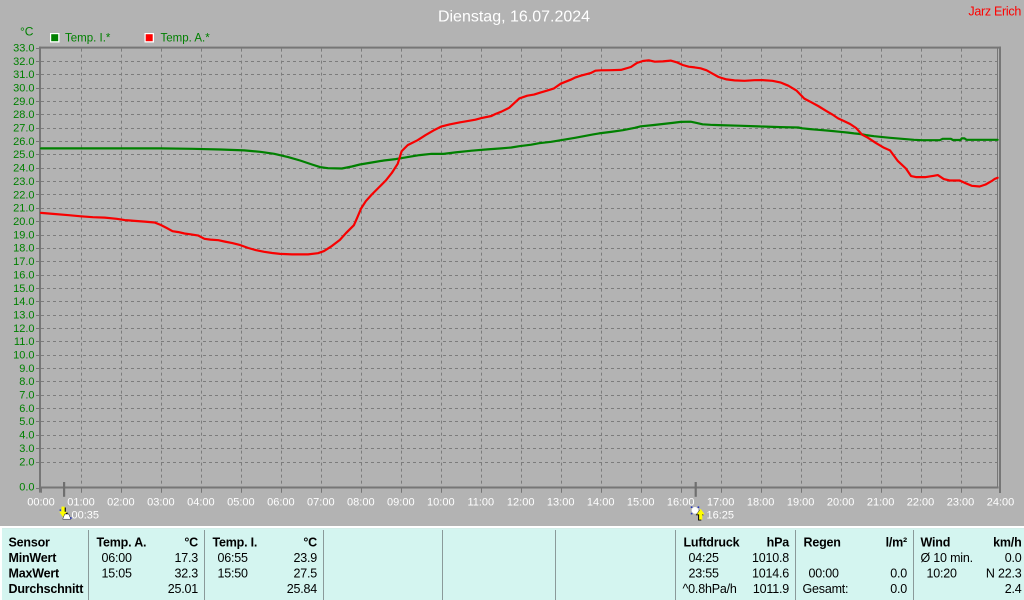  I want to click on svg-text: 15:05, so click(117, 574).